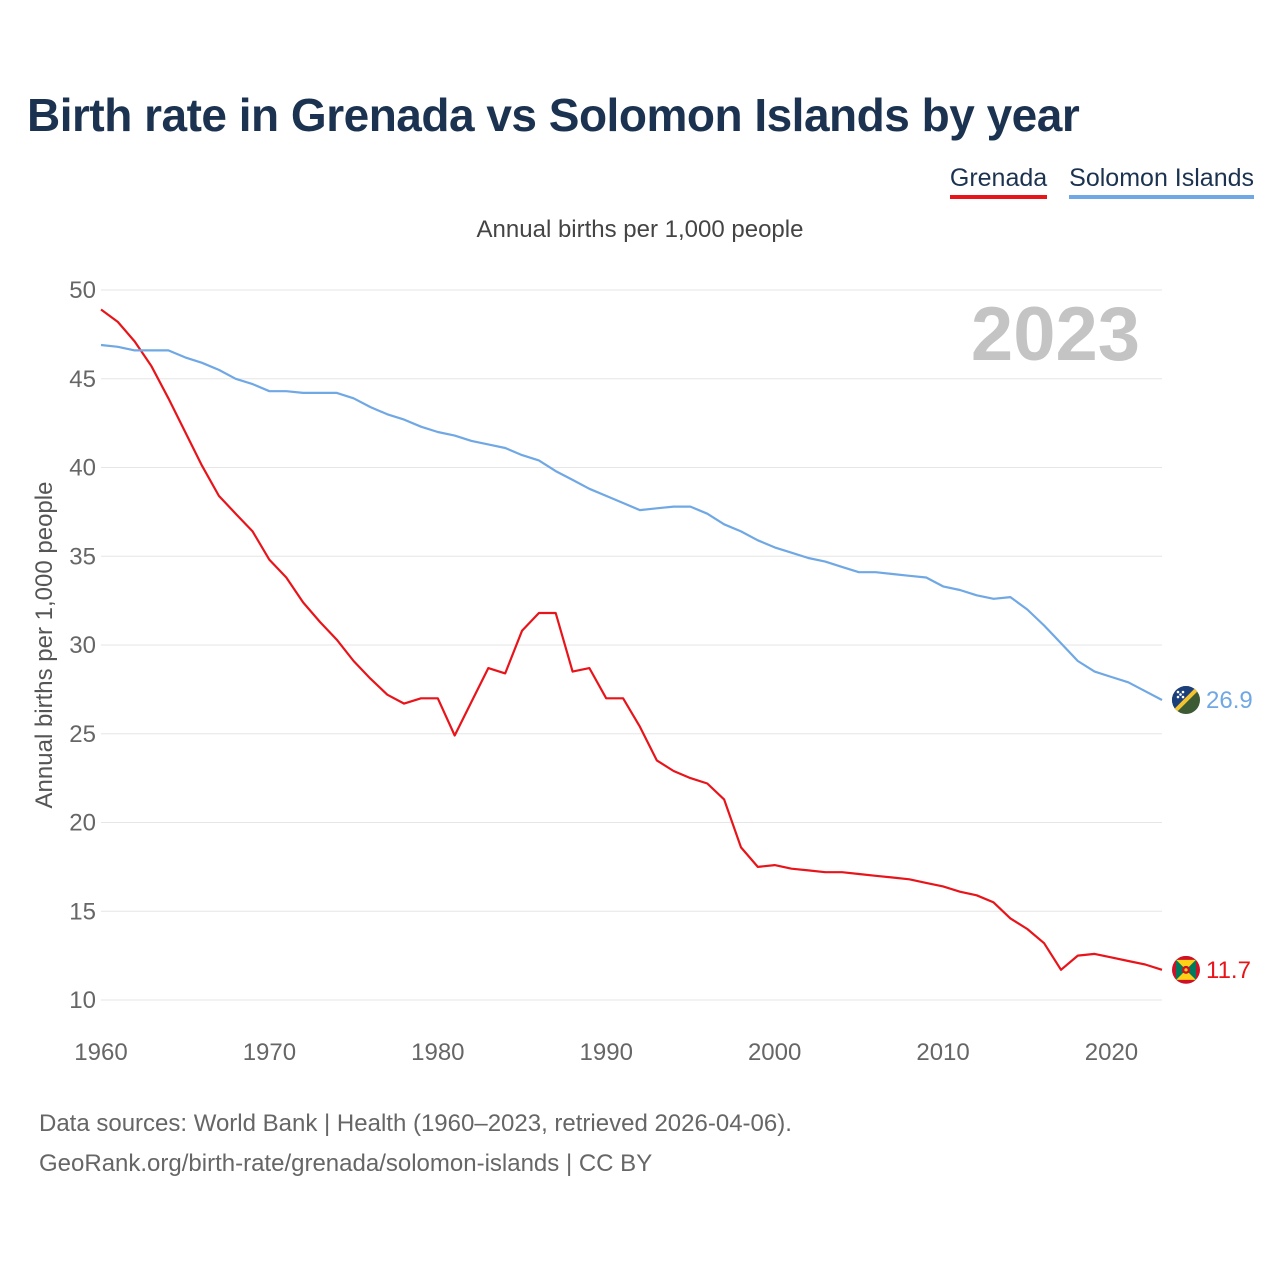  I want to click on y-tick-label: 25, so click(82, 734).